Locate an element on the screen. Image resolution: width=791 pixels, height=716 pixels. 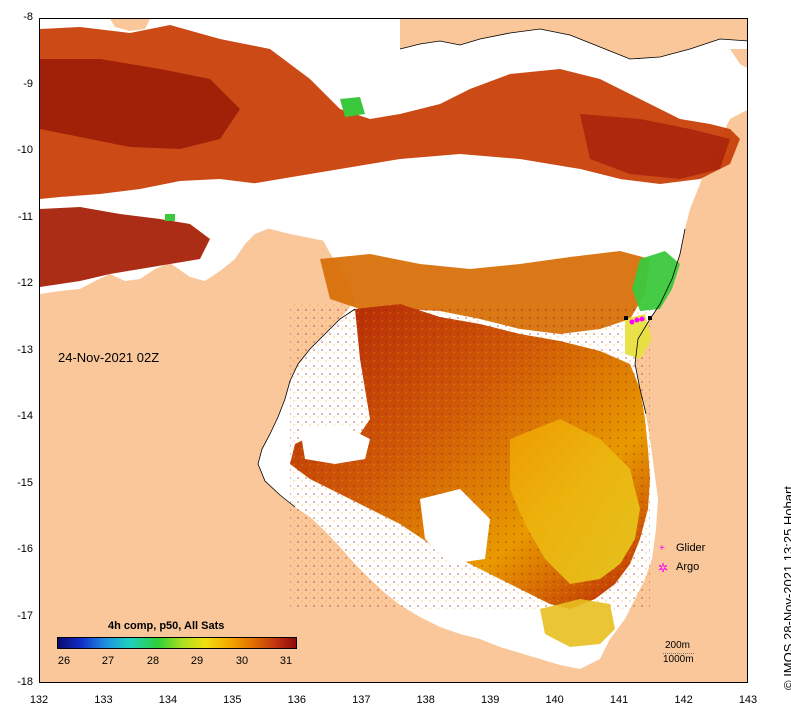
y-tick-label: -18 is located at coordinates (25, 682).